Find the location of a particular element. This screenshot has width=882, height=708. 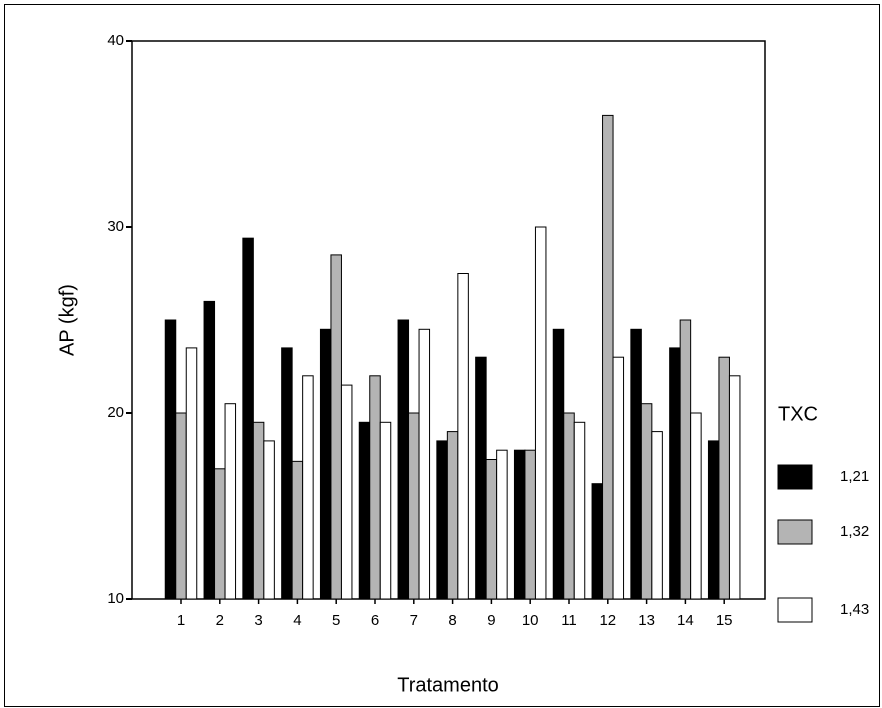

x-tick-label: 8 is located at coordinates (452, 620).